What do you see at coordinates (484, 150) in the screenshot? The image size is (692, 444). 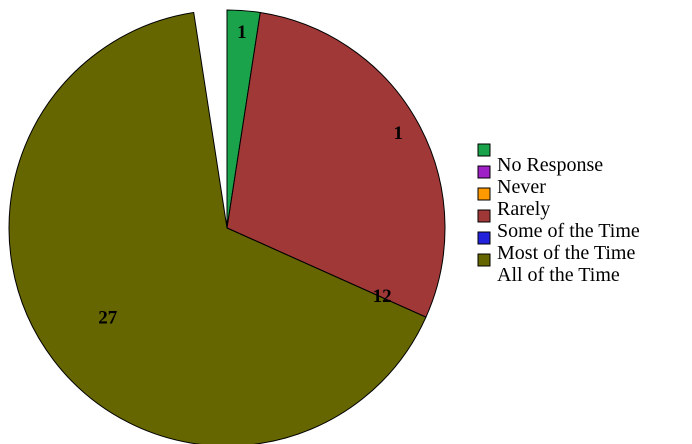 I see `legend-swatch-no-response` at bounding box center [484, 150].